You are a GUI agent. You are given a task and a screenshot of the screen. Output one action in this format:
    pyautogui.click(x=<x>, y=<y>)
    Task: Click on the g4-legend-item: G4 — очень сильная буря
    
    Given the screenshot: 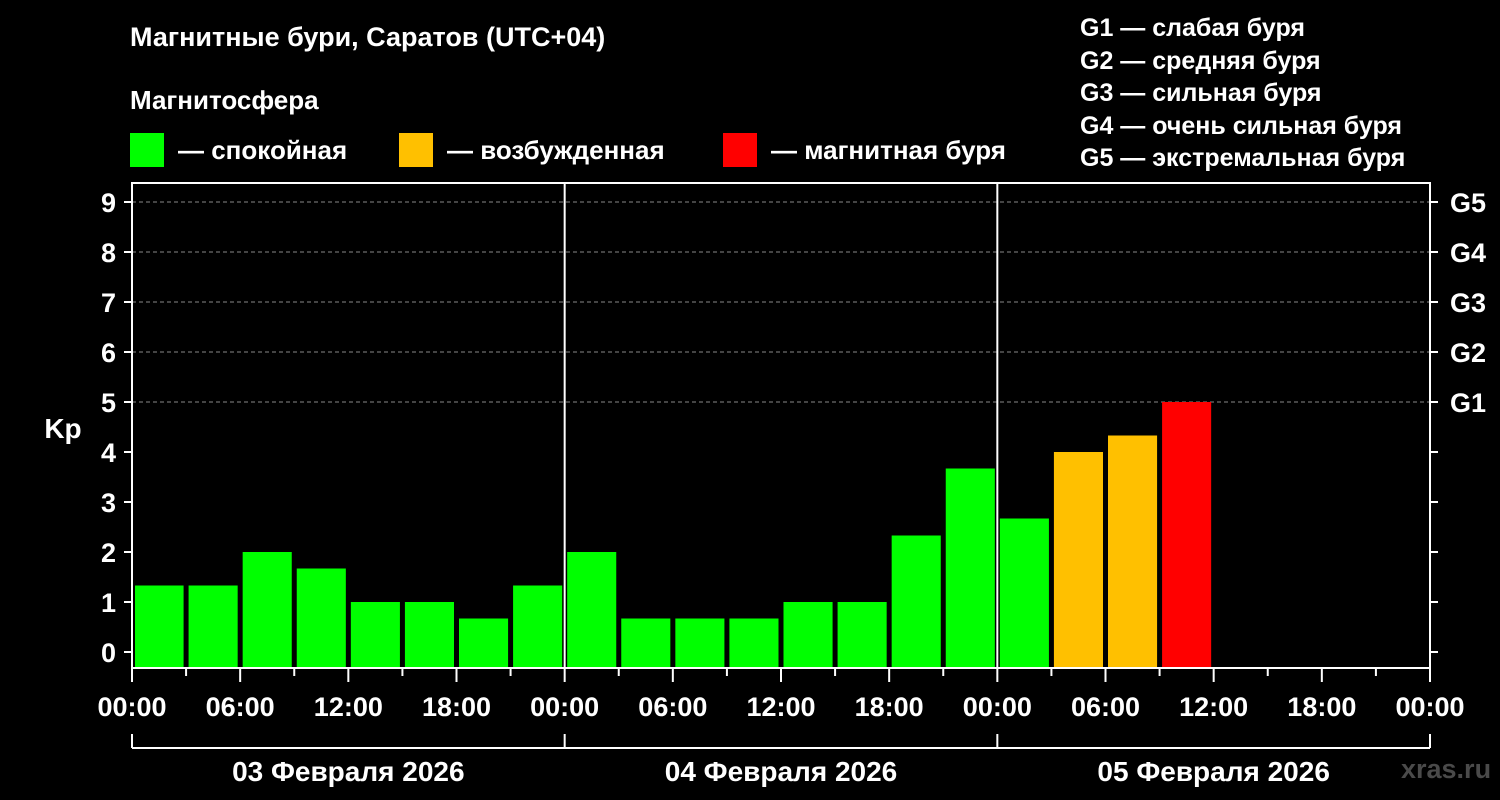 What is the action you would take?
    pyautogui.click(x=1241, y=125)
    